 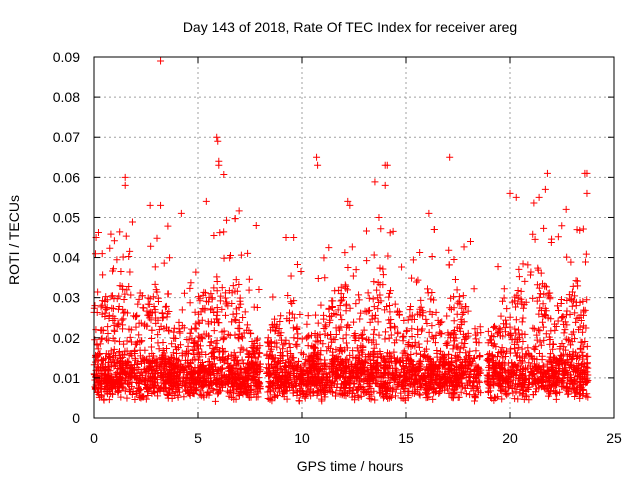 What do you see at coordinates (356, 438) in the screenshot?
I see `x-tick-labels: 0 5 10 15 20 25` at bounding box center [356, 438].